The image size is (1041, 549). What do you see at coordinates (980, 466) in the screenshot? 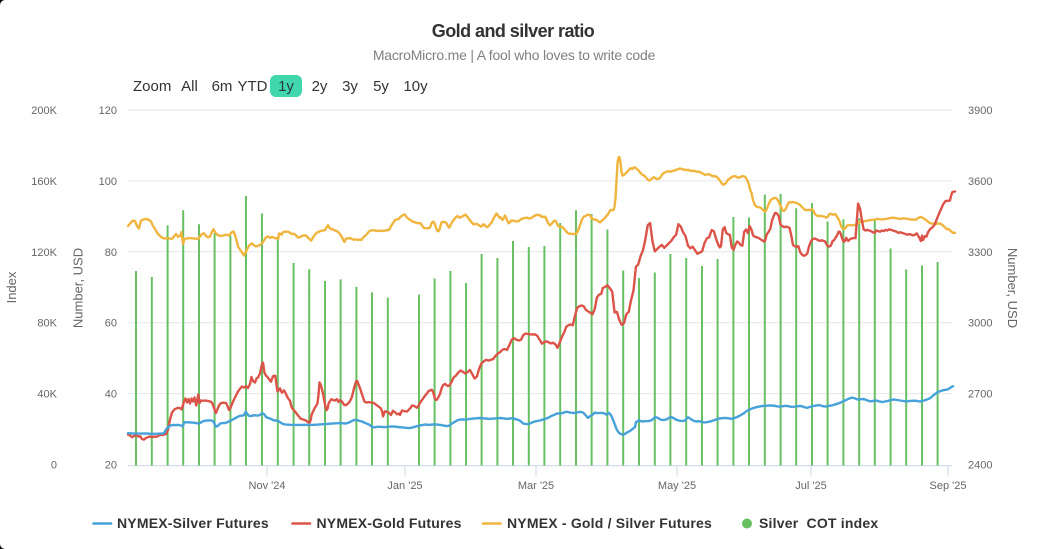
I see `svg-text: 2400` at bounding box center [980, 466].